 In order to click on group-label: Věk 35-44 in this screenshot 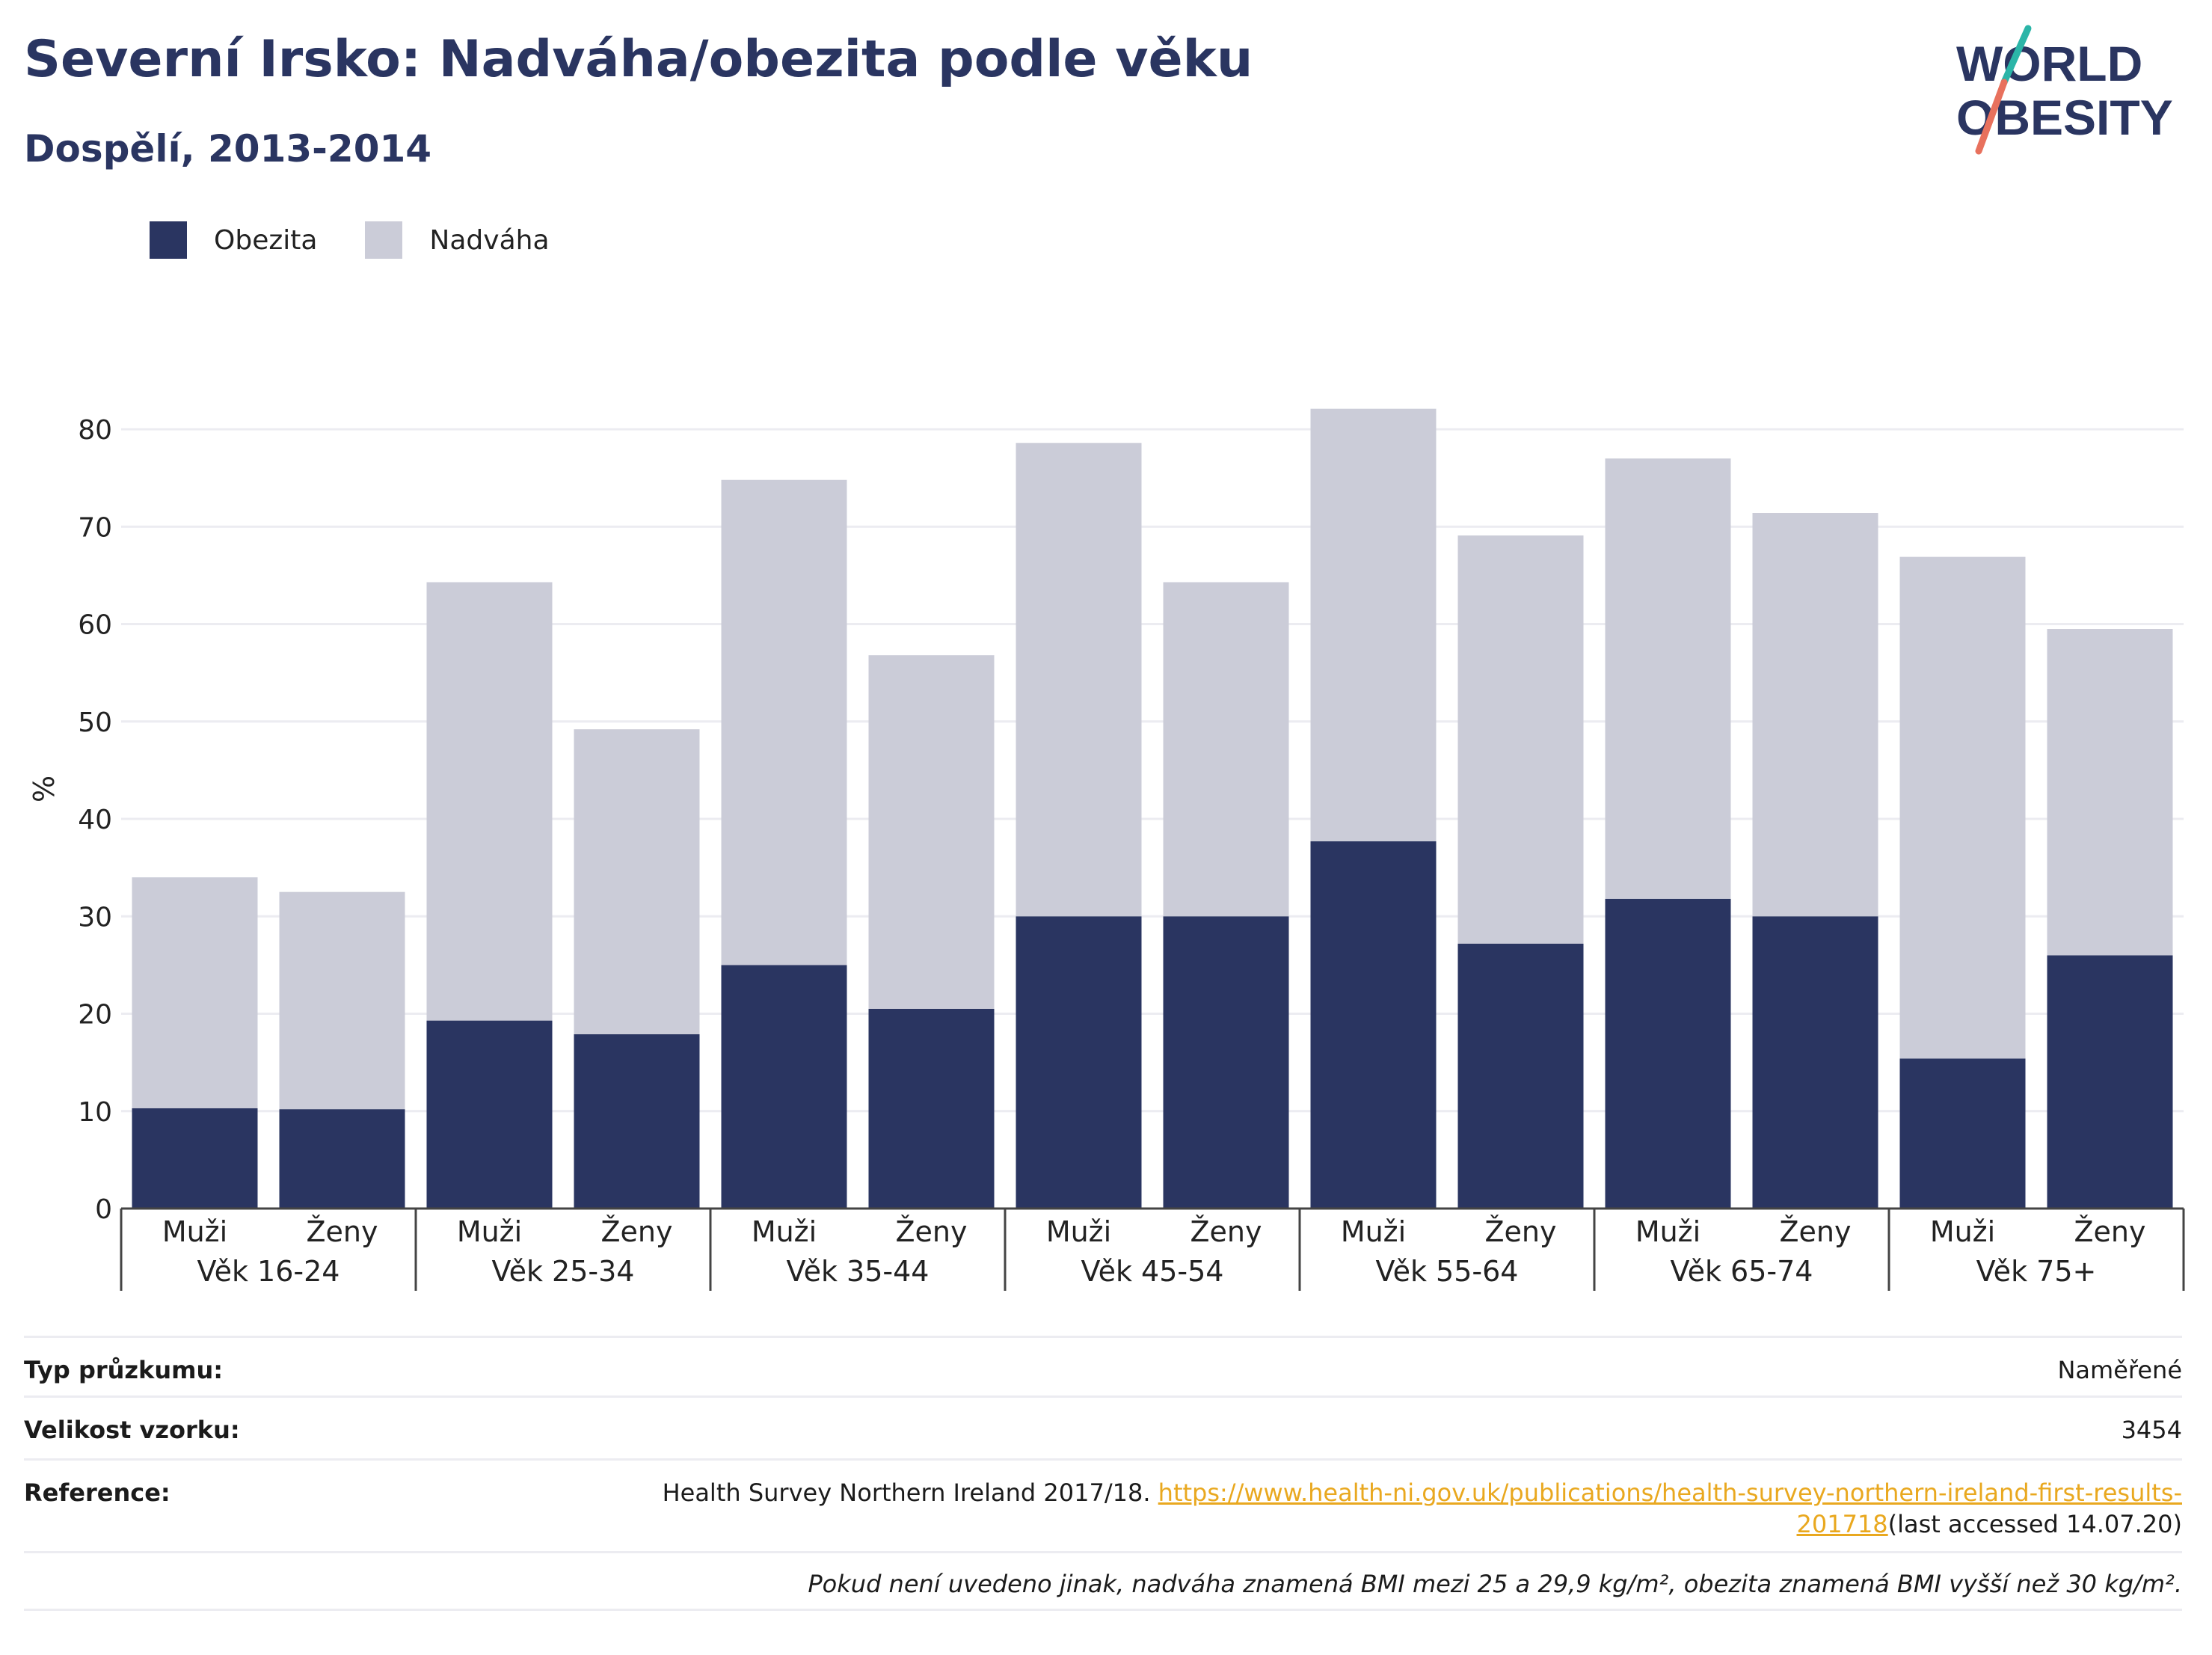, I will do `click(858, 1271)`.